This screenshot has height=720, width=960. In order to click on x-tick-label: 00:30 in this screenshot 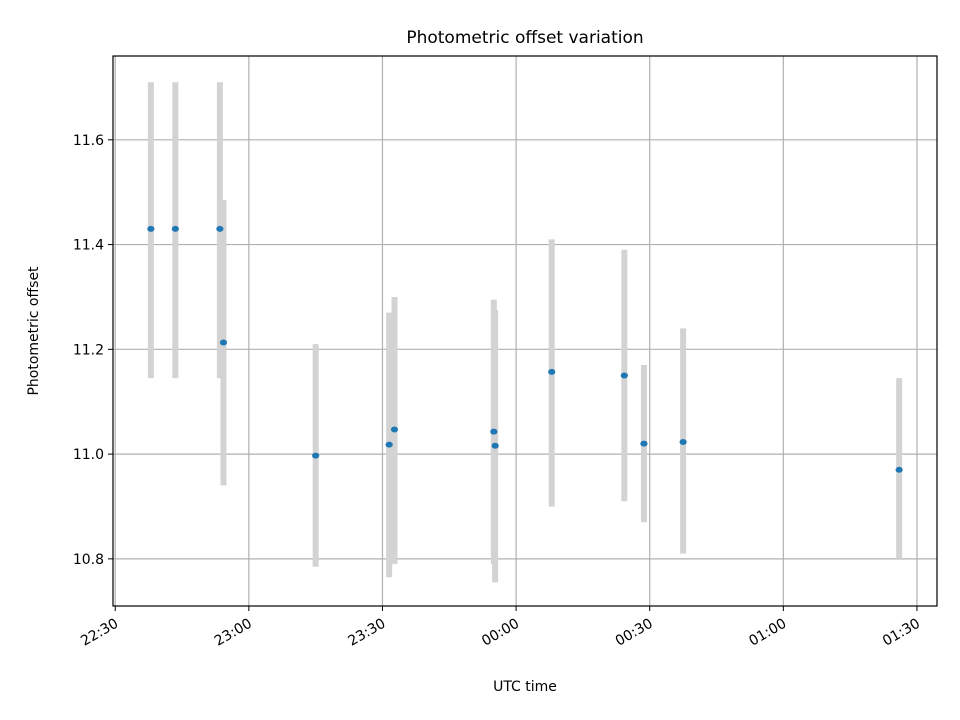, I will do `click(634, 633)`.